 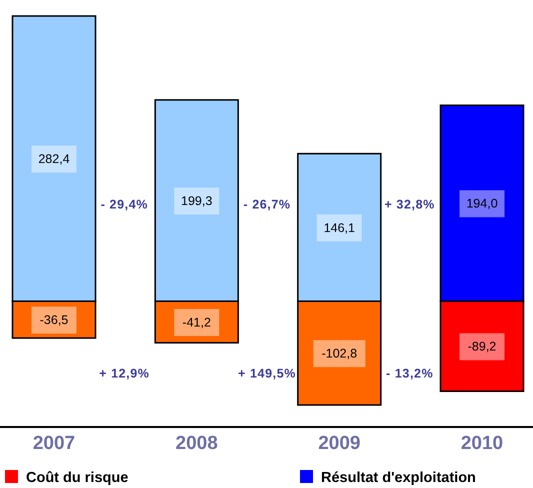 What do you see at coordinates (340, 353) in the screenshot?
I see `data-label: -102,8` at bounding box center [340, 353].